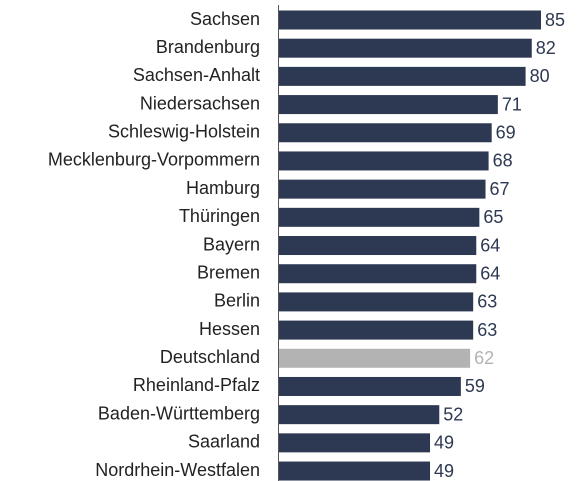 The width and height of the screenshot is (579, 481). I want to click on category-label: Hessen, so click(229, 329).